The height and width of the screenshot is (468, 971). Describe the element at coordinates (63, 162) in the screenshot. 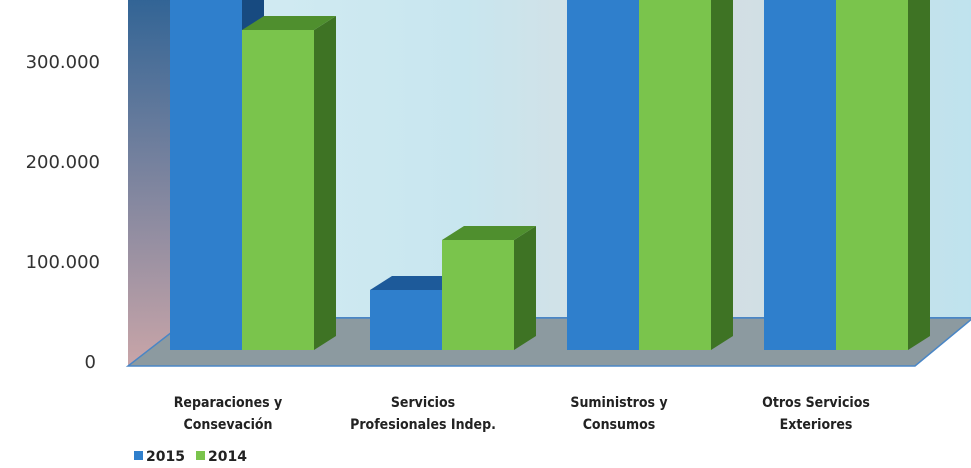

I see `y-tick-label: 200.000` at that location.